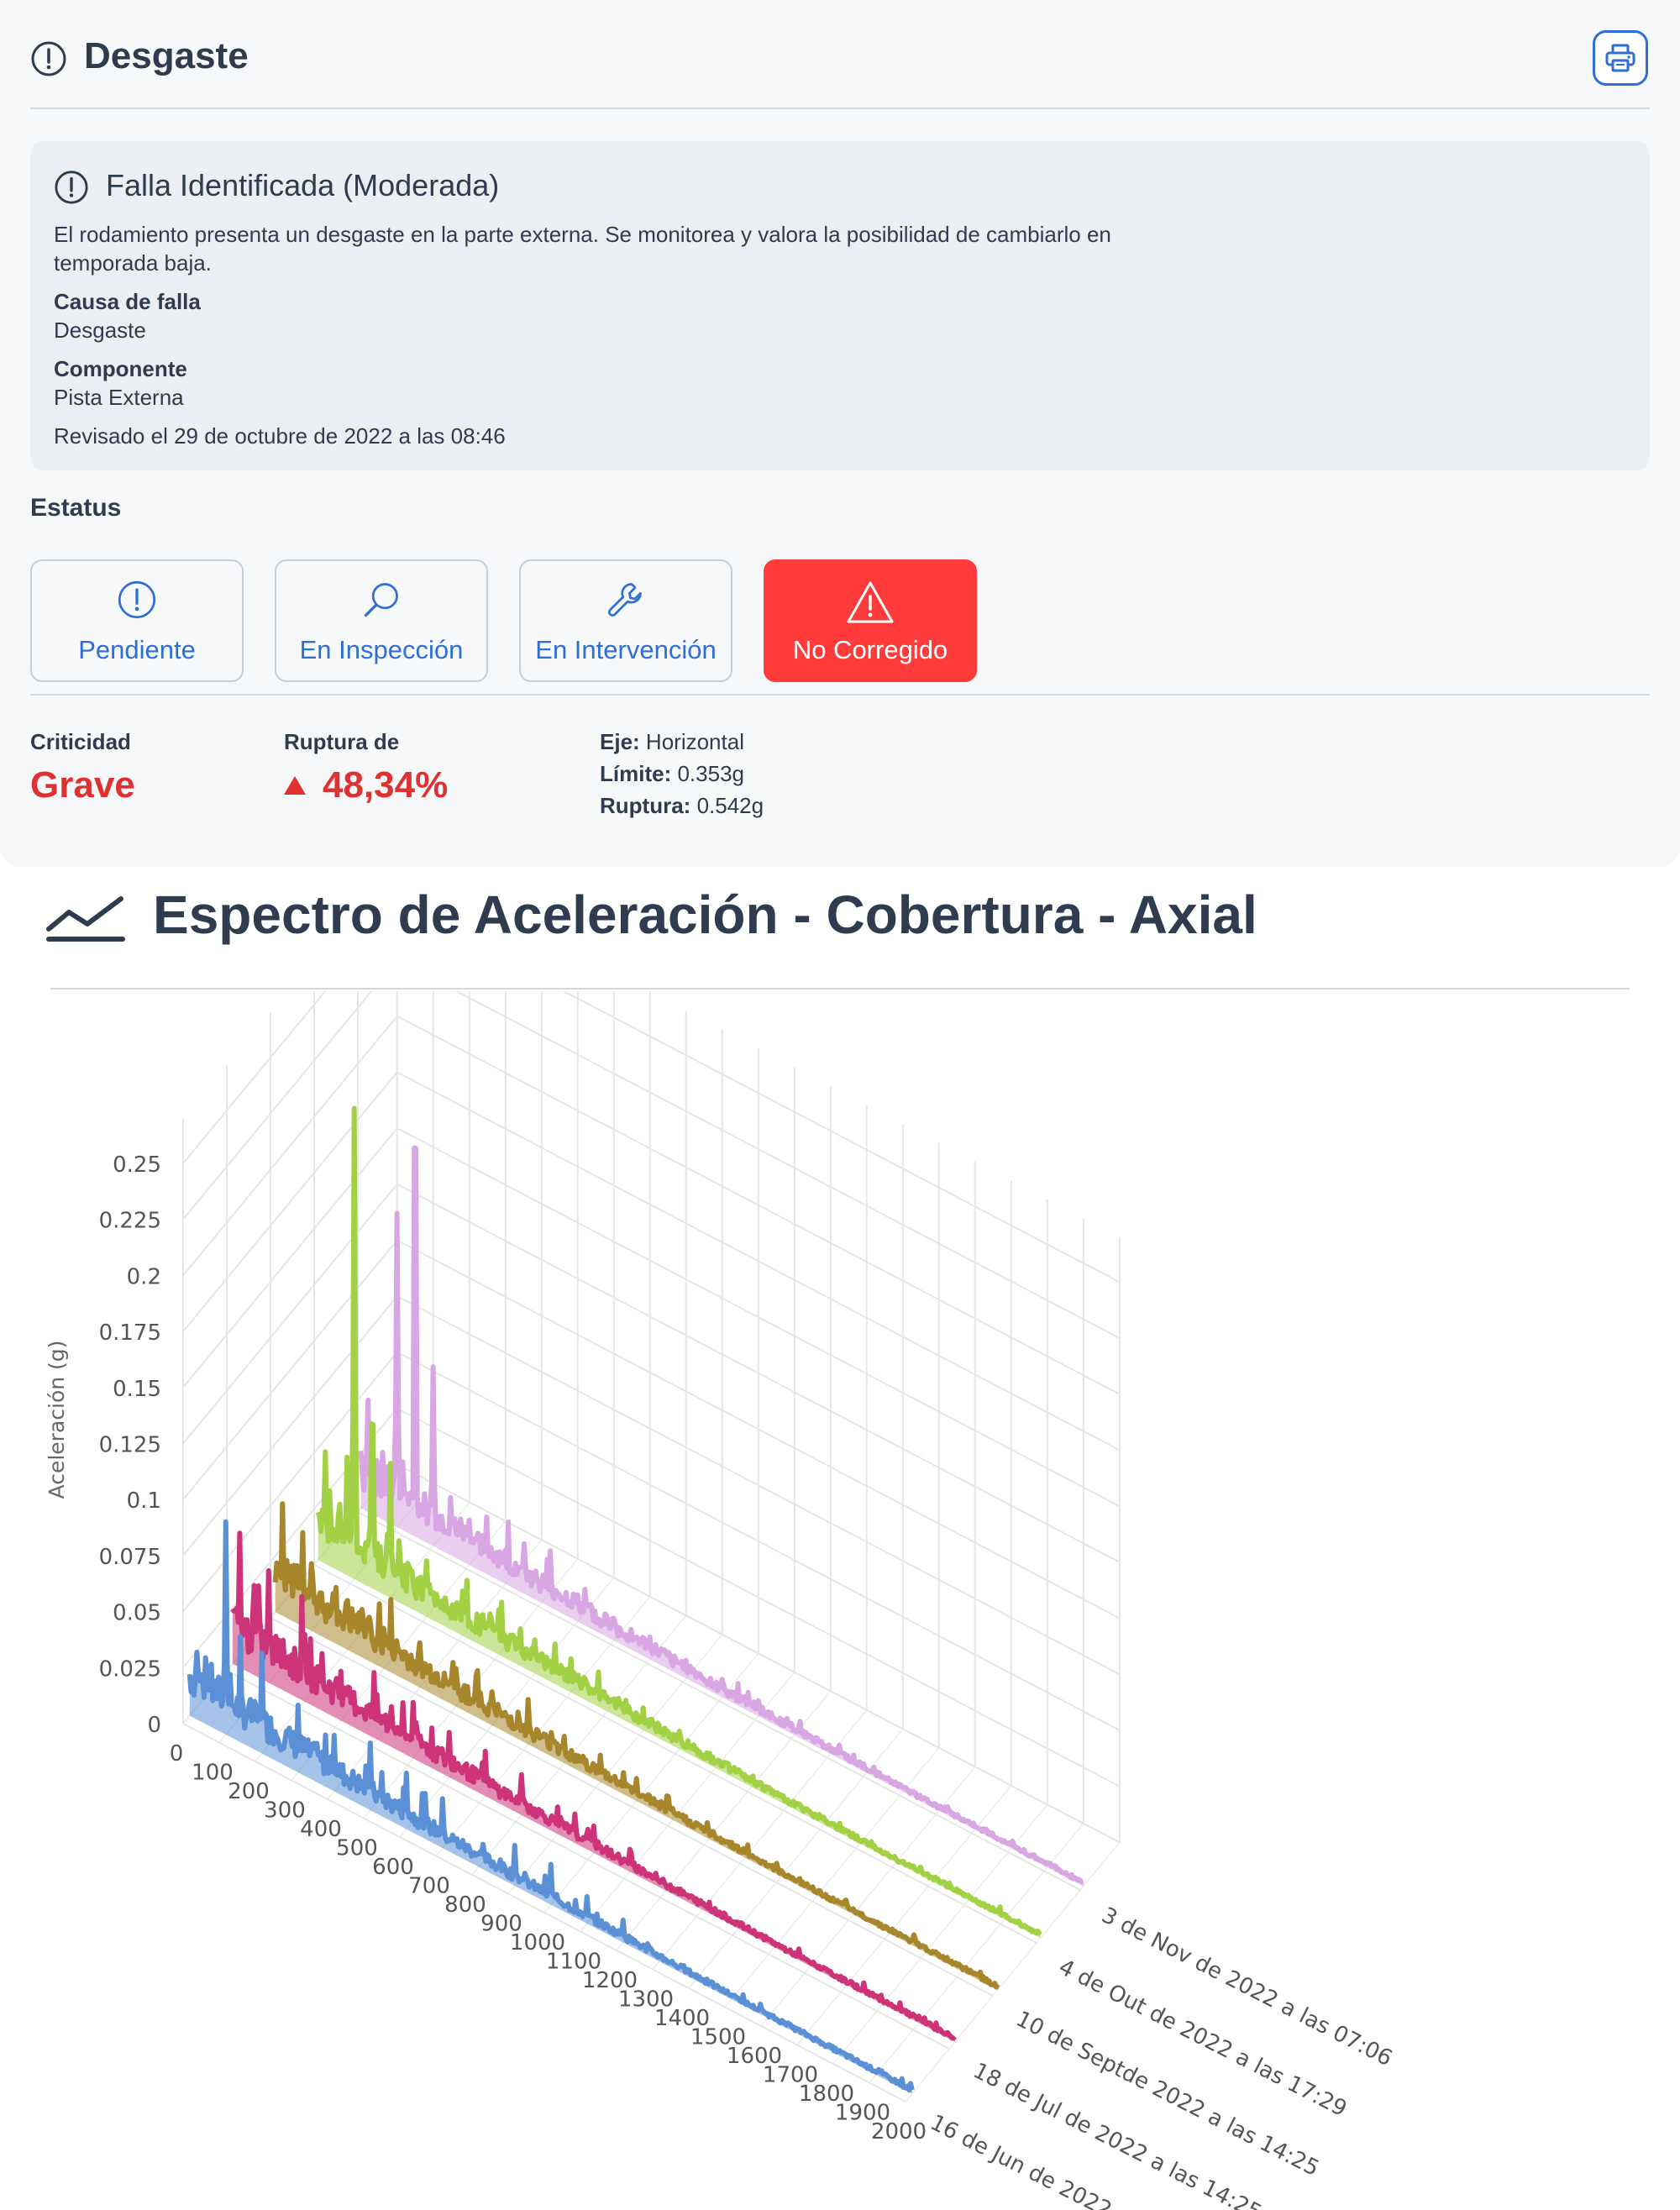 Image resolution: width=1680 pixels, height=2210 pixels. I want to click on limite-value: 0.353g, so click(710, 773).